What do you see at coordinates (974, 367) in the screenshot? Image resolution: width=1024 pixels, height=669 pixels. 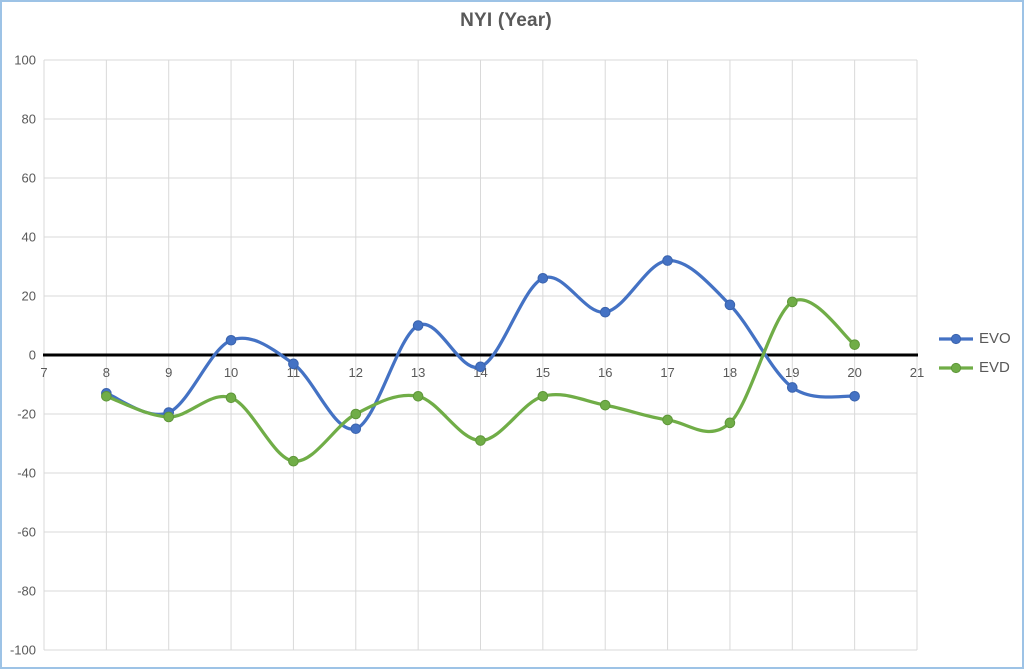 I see `legend-item-evd: EVD` at bounding box center [974, 367].